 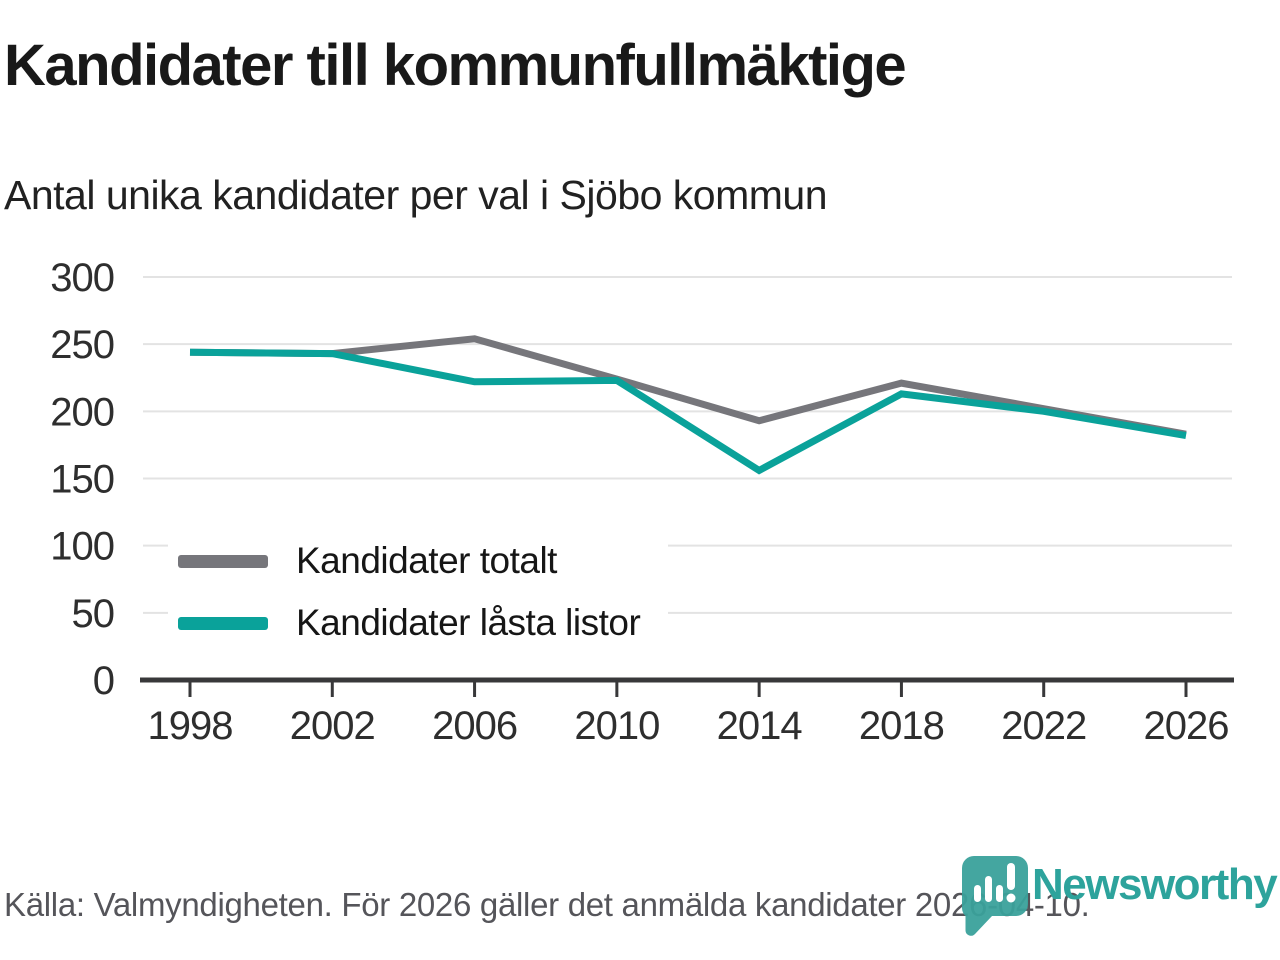 I want to click on newsworthy-wordmark: Newsworthy, so click(x=1155, y=884).